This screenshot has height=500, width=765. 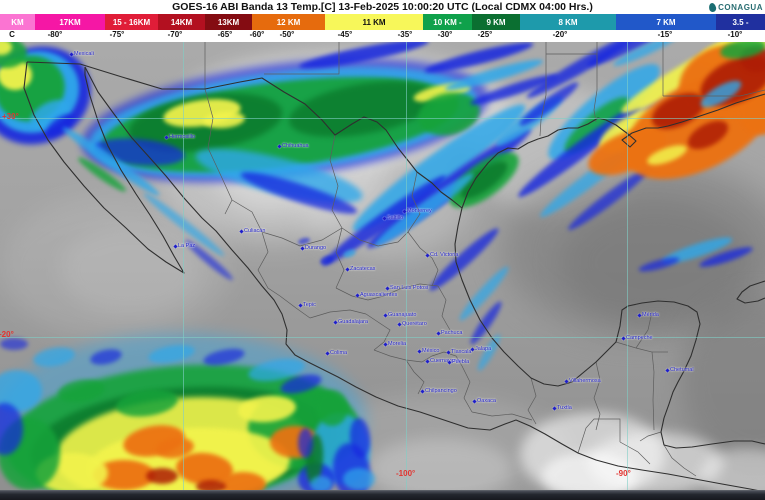 I want to click on city-name: San Luis Potosí, so click(x=409, y=288).